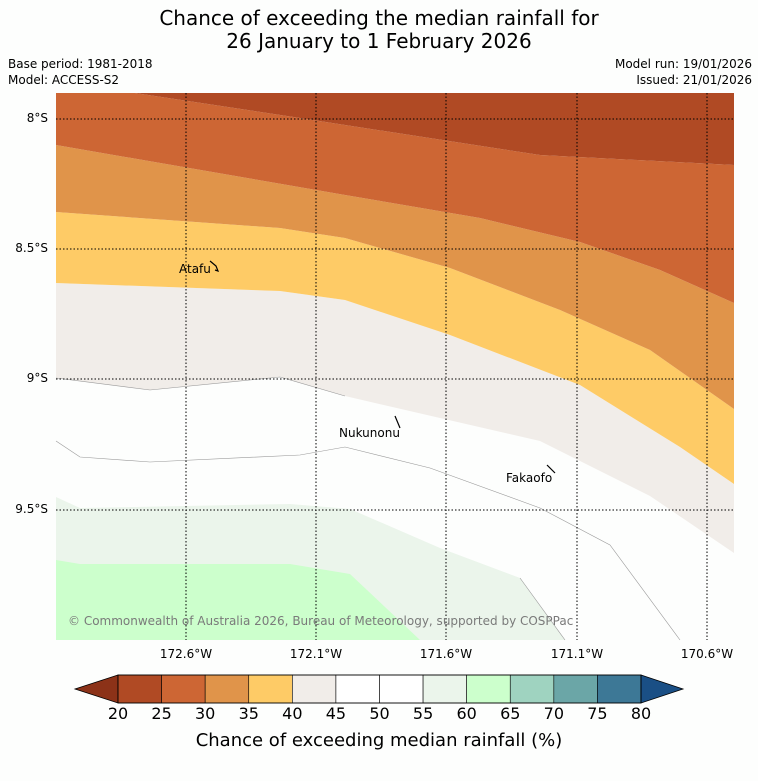  Describe the element at coordinates (96, 689) in the screenshot. I see `colorbar-under-arrow` at that location.